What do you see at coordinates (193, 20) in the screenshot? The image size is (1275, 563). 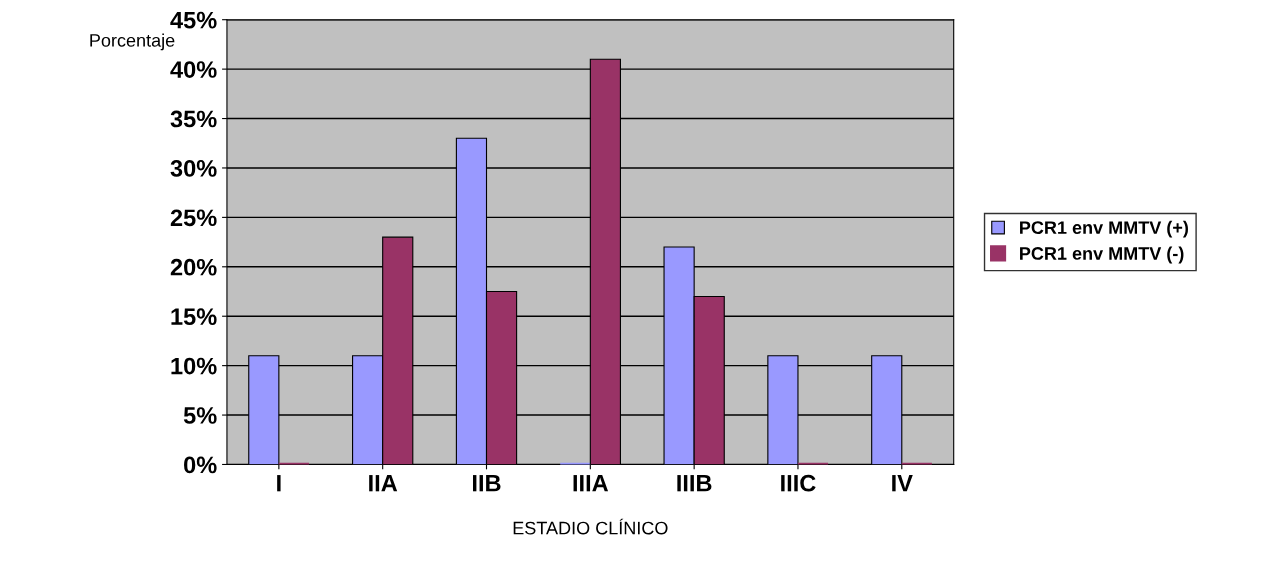 I see `y-tick-label: 45%` at bounding box center [193, 20].